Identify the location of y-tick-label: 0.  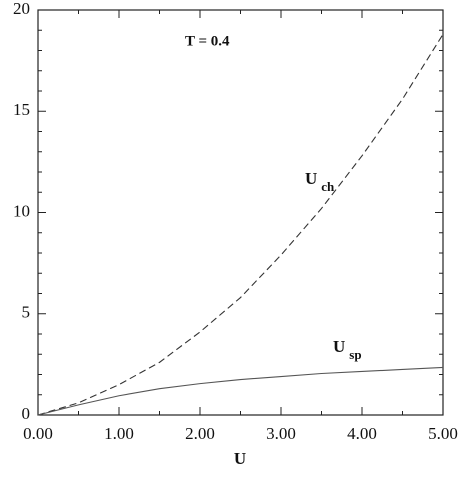
(26, 413).